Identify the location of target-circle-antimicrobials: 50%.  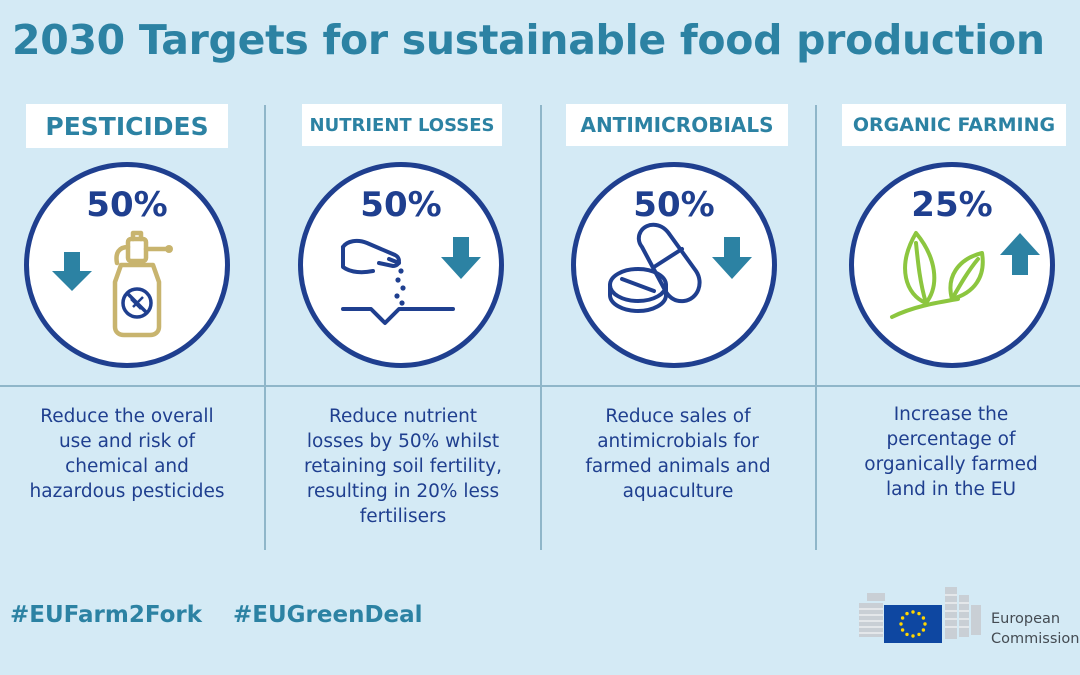
(674, 265).